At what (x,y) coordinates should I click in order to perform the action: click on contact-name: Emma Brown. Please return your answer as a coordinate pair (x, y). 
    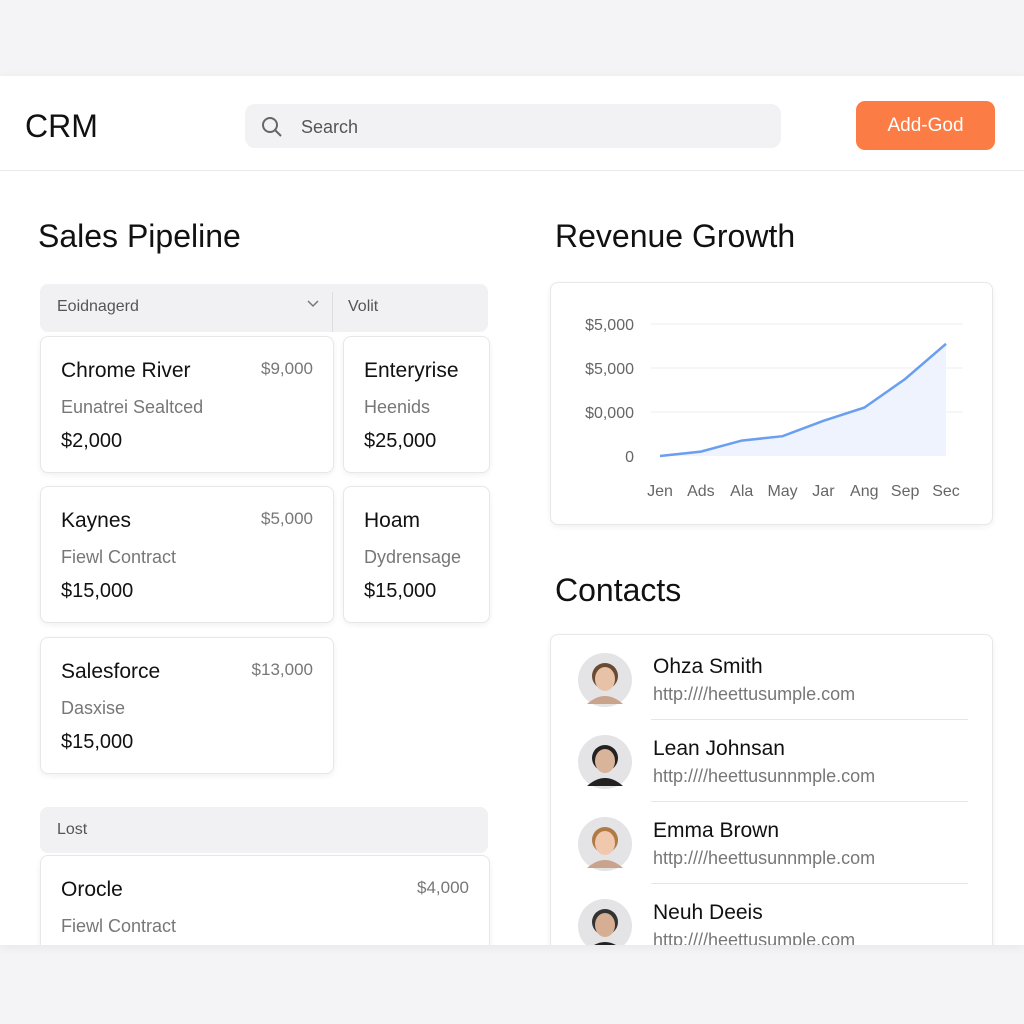
    Looking at the image, I should click on (716, 830).